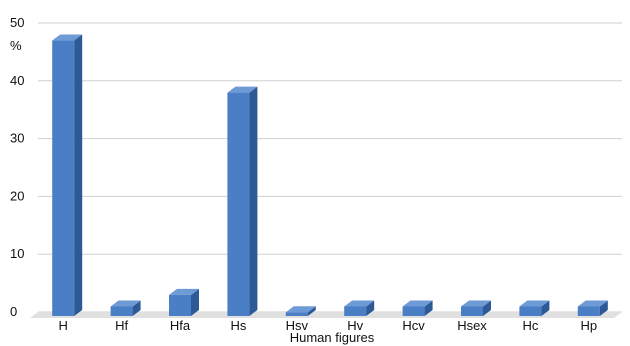 Image resolution: width=630 pixels, height=346 pixels. Describe the element at coordinates (472, 325) in the screenshot. I see `x-tick-label: Hsex` at that location.